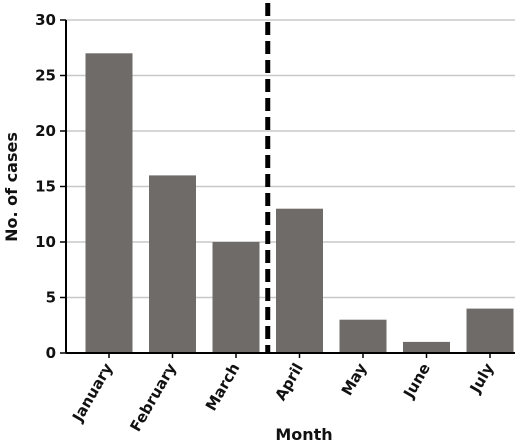 The width and height of the screenshot is (530, 444). Describe the element at coordinates (172, 264) in the screenshot. I see `bar-february` at that location.